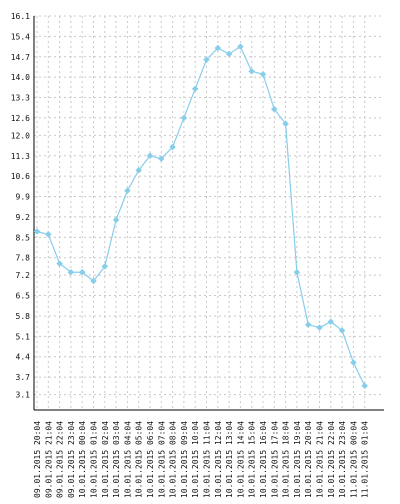 This screenshot has width=400, height=504. What do you see at coordinates (342, 459) in the screenshot?
I see `x-tick-label: 10.01.2015 23:04` at bounding box center [342, 459].